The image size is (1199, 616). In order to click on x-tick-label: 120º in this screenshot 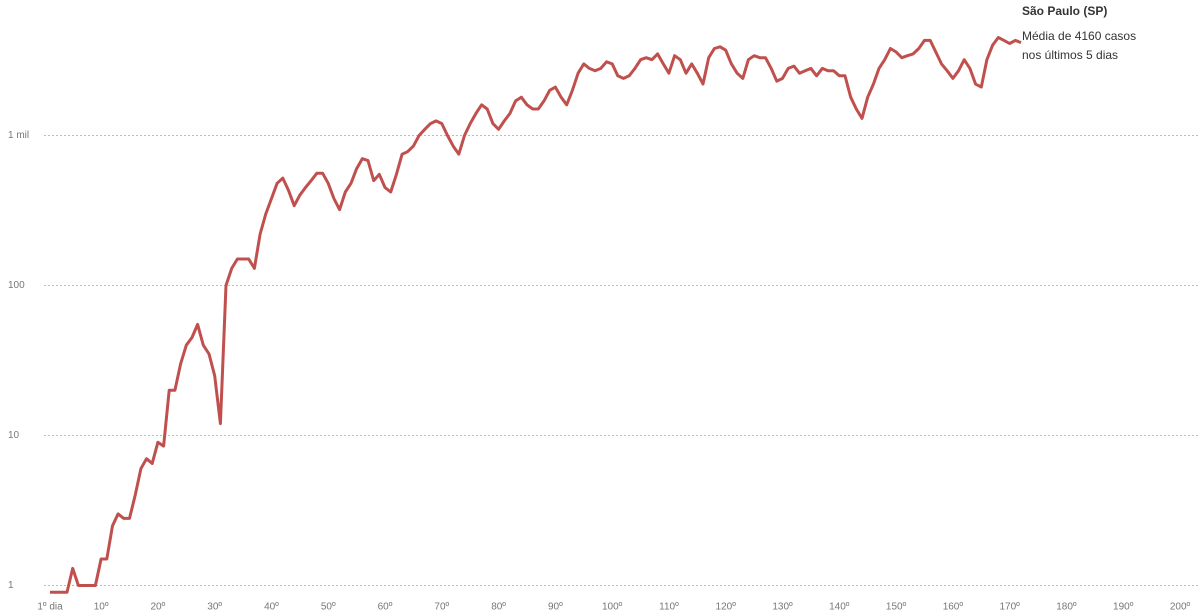, I will do `click(726, 607)`.